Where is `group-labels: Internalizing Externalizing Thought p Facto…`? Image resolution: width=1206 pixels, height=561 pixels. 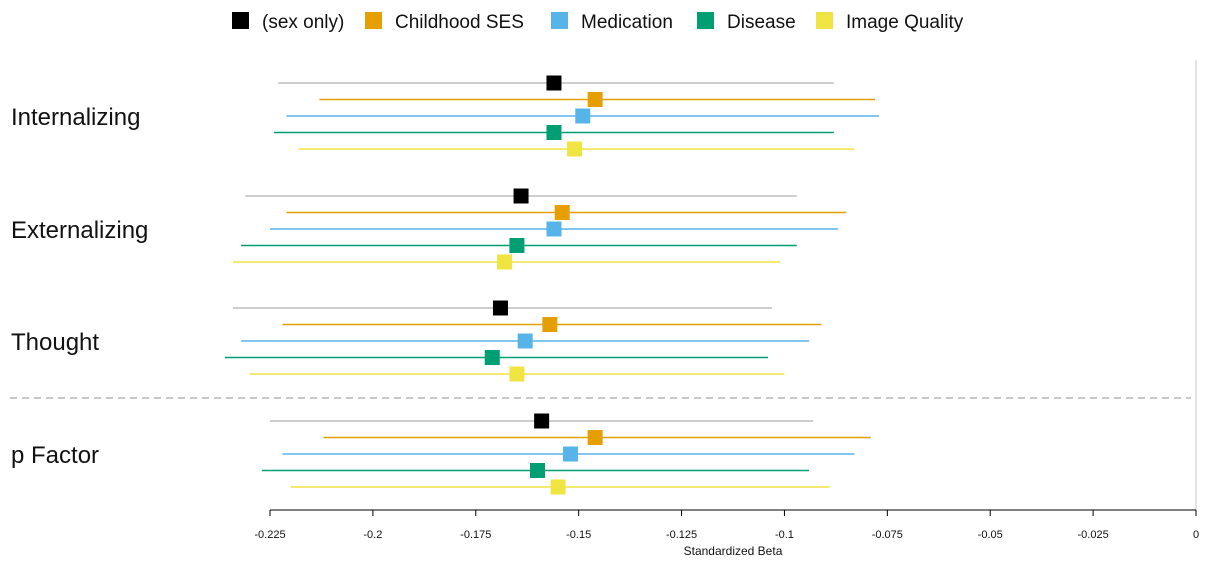 group-labels: Internalizing Externalizing Thought p Facto… is located at coordinates (79, 286).